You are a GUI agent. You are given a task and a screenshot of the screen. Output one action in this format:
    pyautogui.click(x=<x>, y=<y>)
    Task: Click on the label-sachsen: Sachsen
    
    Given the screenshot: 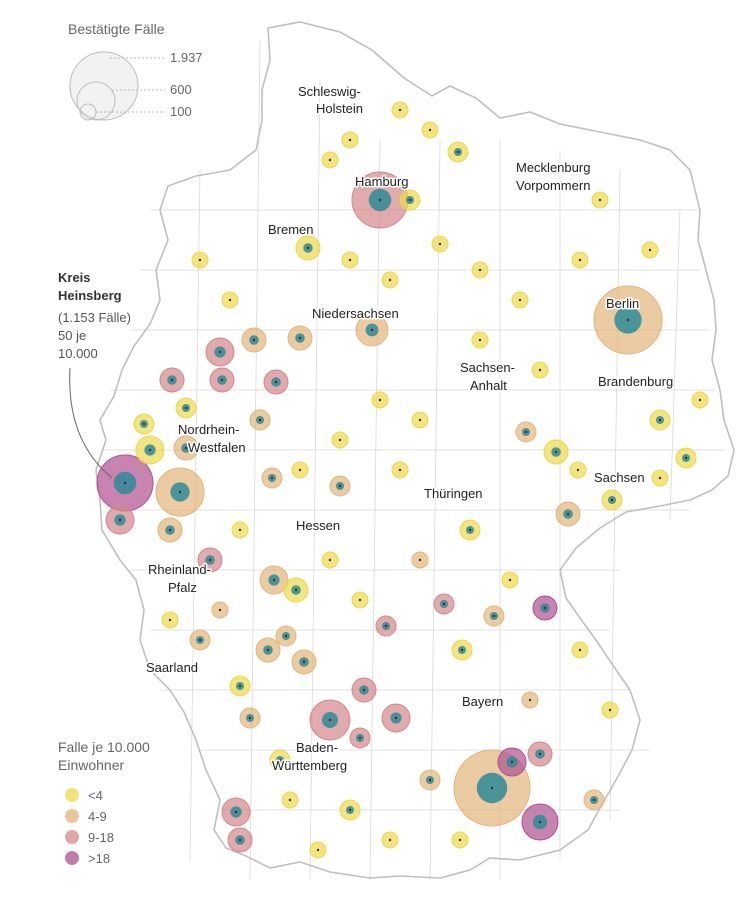 What is the action you would take?
    pyautogui.click(x=619, y=477)
    